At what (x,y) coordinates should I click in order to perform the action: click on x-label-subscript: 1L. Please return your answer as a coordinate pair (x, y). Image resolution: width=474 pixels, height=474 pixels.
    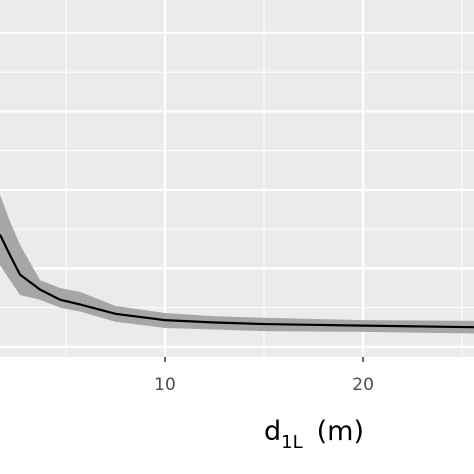
    Looking at the image, I should click on (291, 442).